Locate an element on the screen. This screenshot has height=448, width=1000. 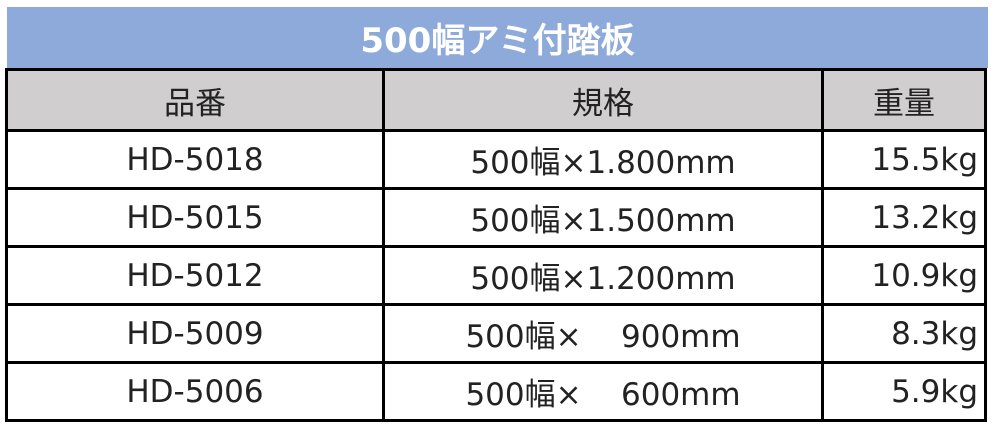
cell-code: HD-5009 is located at coordinates (195, 333).